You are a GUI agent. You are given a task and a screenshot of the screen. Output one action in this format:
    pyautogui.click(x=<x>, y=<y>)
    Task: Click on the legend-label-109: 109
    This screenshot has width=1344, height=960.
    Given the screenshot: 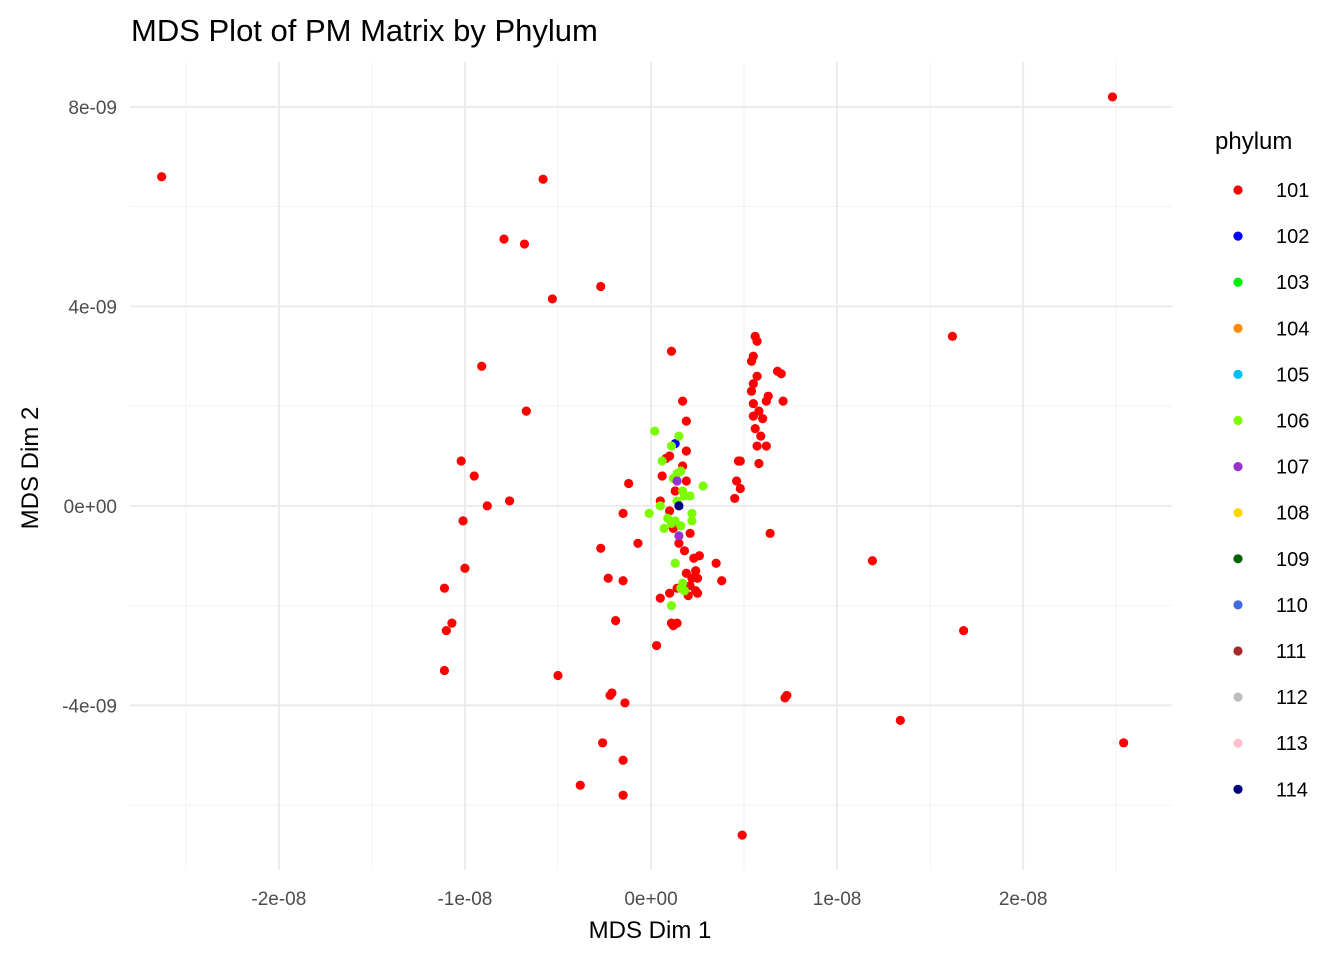 What is the action you would take?
    pyautogui.click(x=1292, y=560)
    